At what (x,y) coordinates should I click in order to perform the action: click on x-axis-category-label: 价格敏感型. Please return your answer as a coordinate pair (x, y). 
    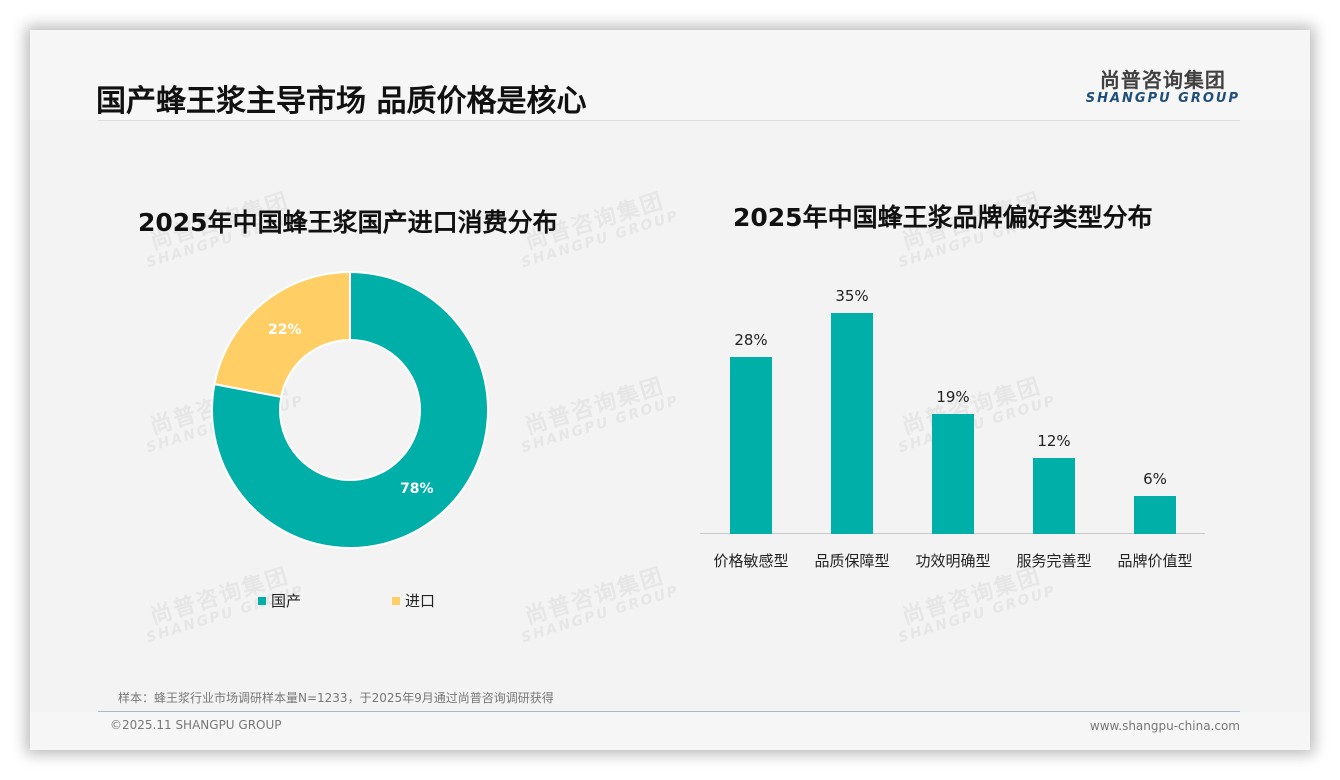
    Looking at the image, I should click on (751, 561).